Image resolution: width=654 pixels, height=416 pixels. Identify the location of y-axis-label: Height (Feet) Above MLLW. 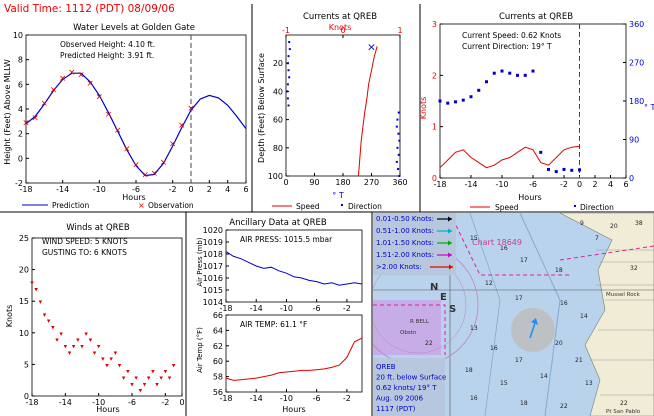
(7, 112).